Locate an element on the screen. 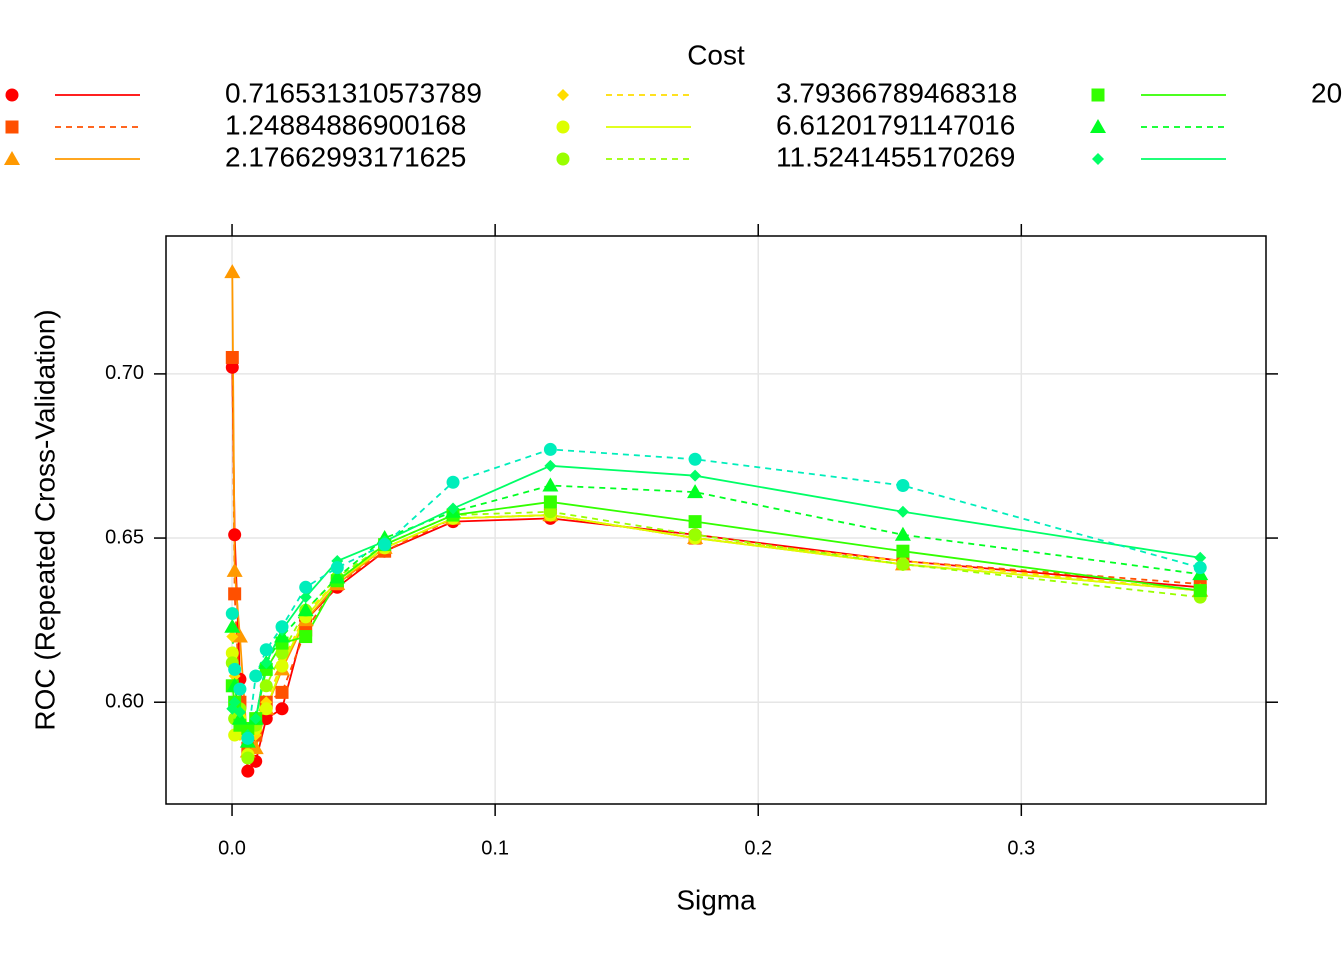  legend-label: 0.716531310573789 is located at coordinates (353, 92).